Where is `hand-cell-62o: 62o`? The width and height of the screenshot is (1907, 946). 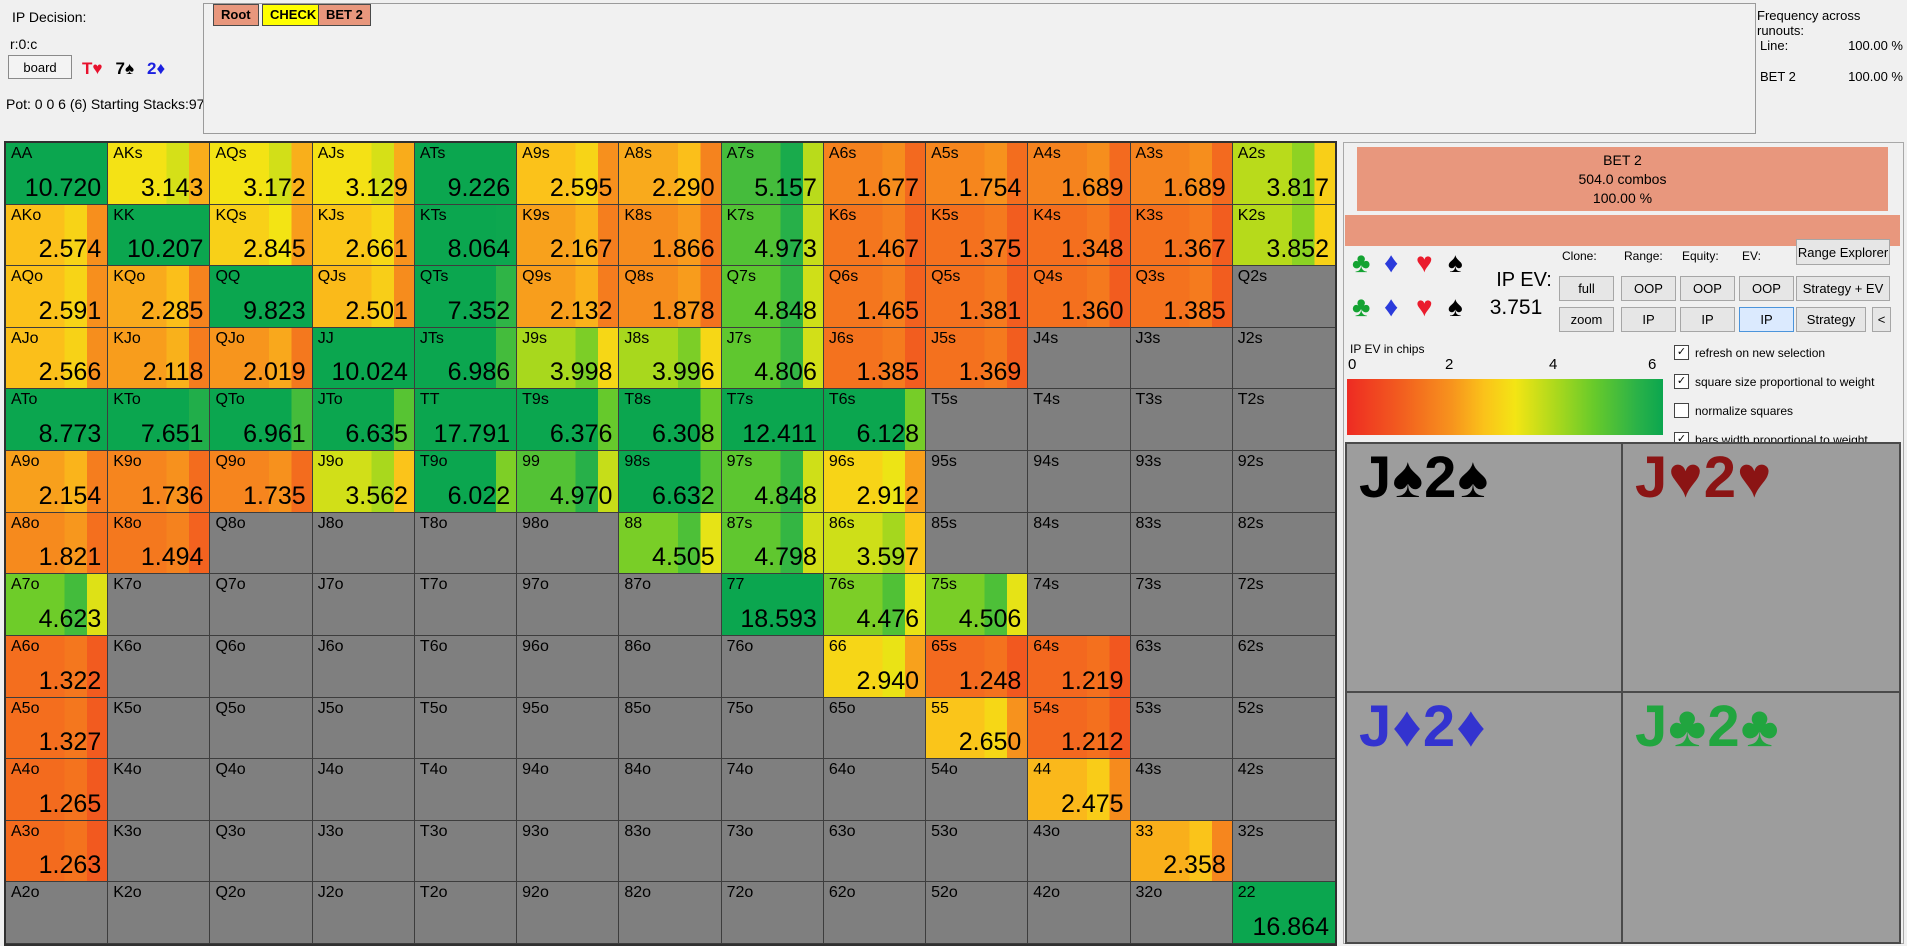 hand-cell-62o: 62o is located at coordinates (875, 913).